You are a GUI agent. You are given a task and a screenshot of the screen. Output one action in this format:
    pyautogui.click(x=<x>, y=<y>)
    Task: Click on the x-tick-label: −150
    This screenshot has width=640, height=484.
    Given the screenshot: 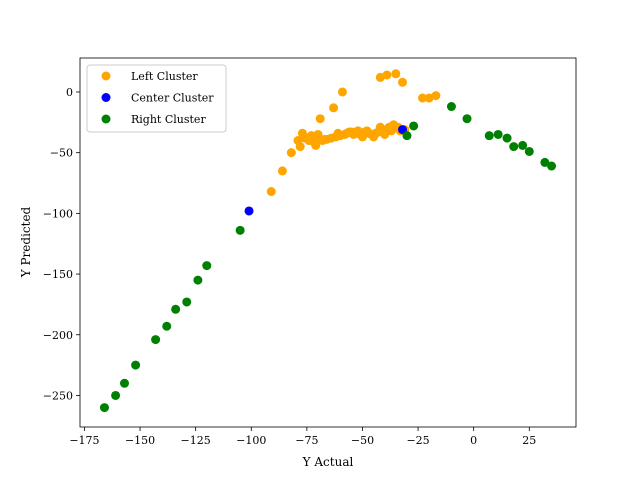 What is the action you would take?
    pyautogui.click(x=140, y=440)
    